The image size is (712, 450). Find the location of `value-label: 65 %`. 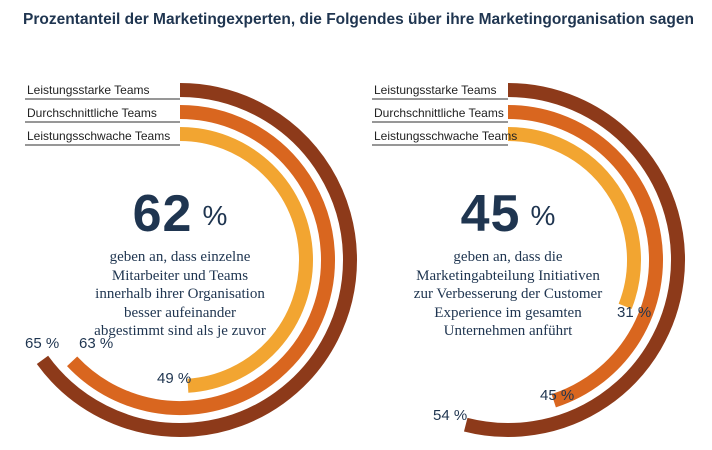

value-label: 65 % is located at coordinates (42, 343).